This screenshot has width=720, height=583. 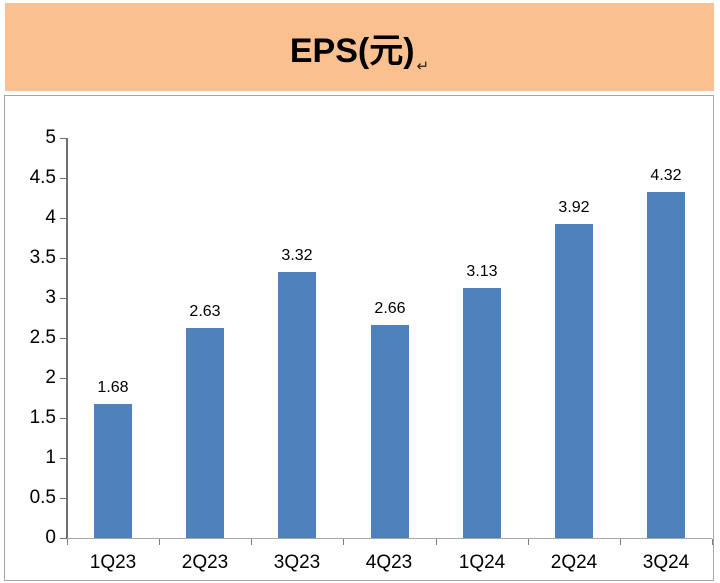 I want to click on chart-title-band: EPS(元) ↵, so click(x=359, y=47).